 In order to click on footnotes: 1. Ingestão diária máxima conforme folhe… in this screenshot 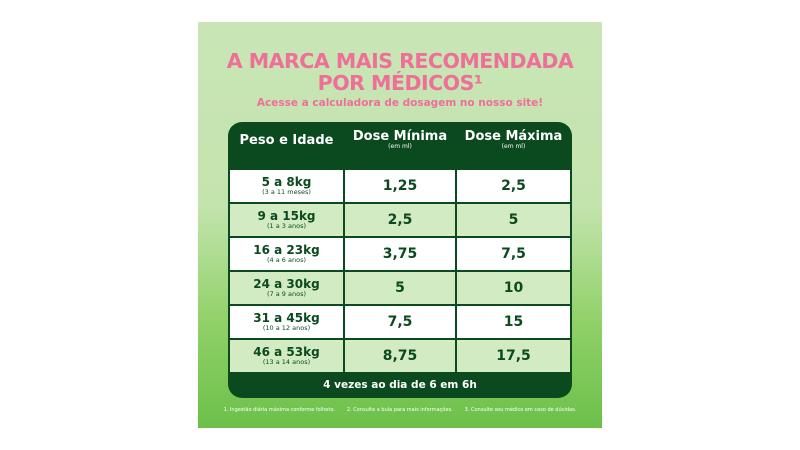, I will do `click(400, 410)`.